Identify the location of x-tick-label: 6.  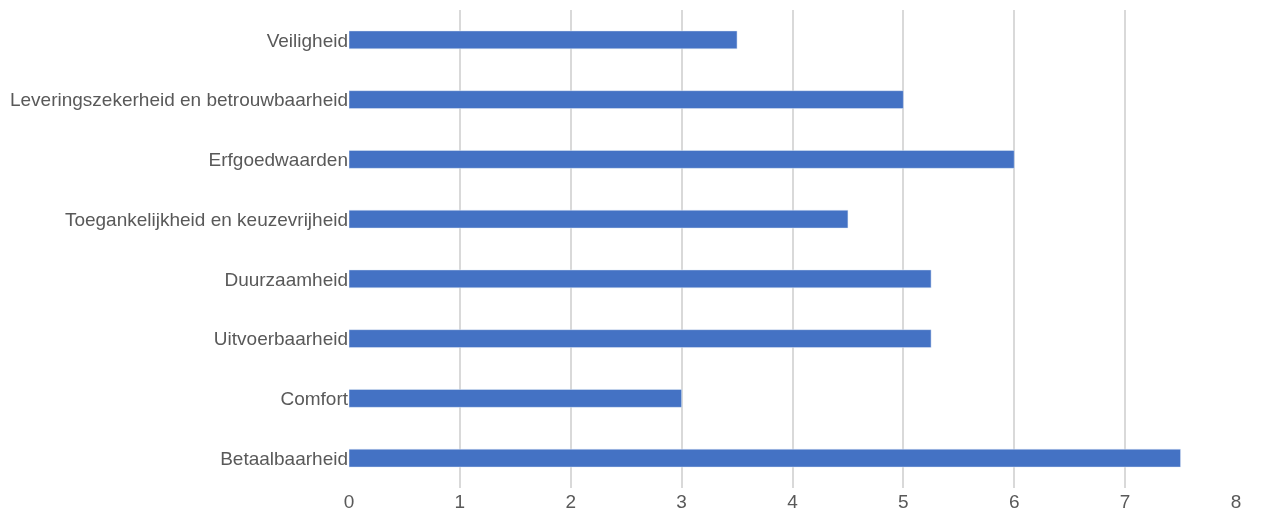
(1014, 501).